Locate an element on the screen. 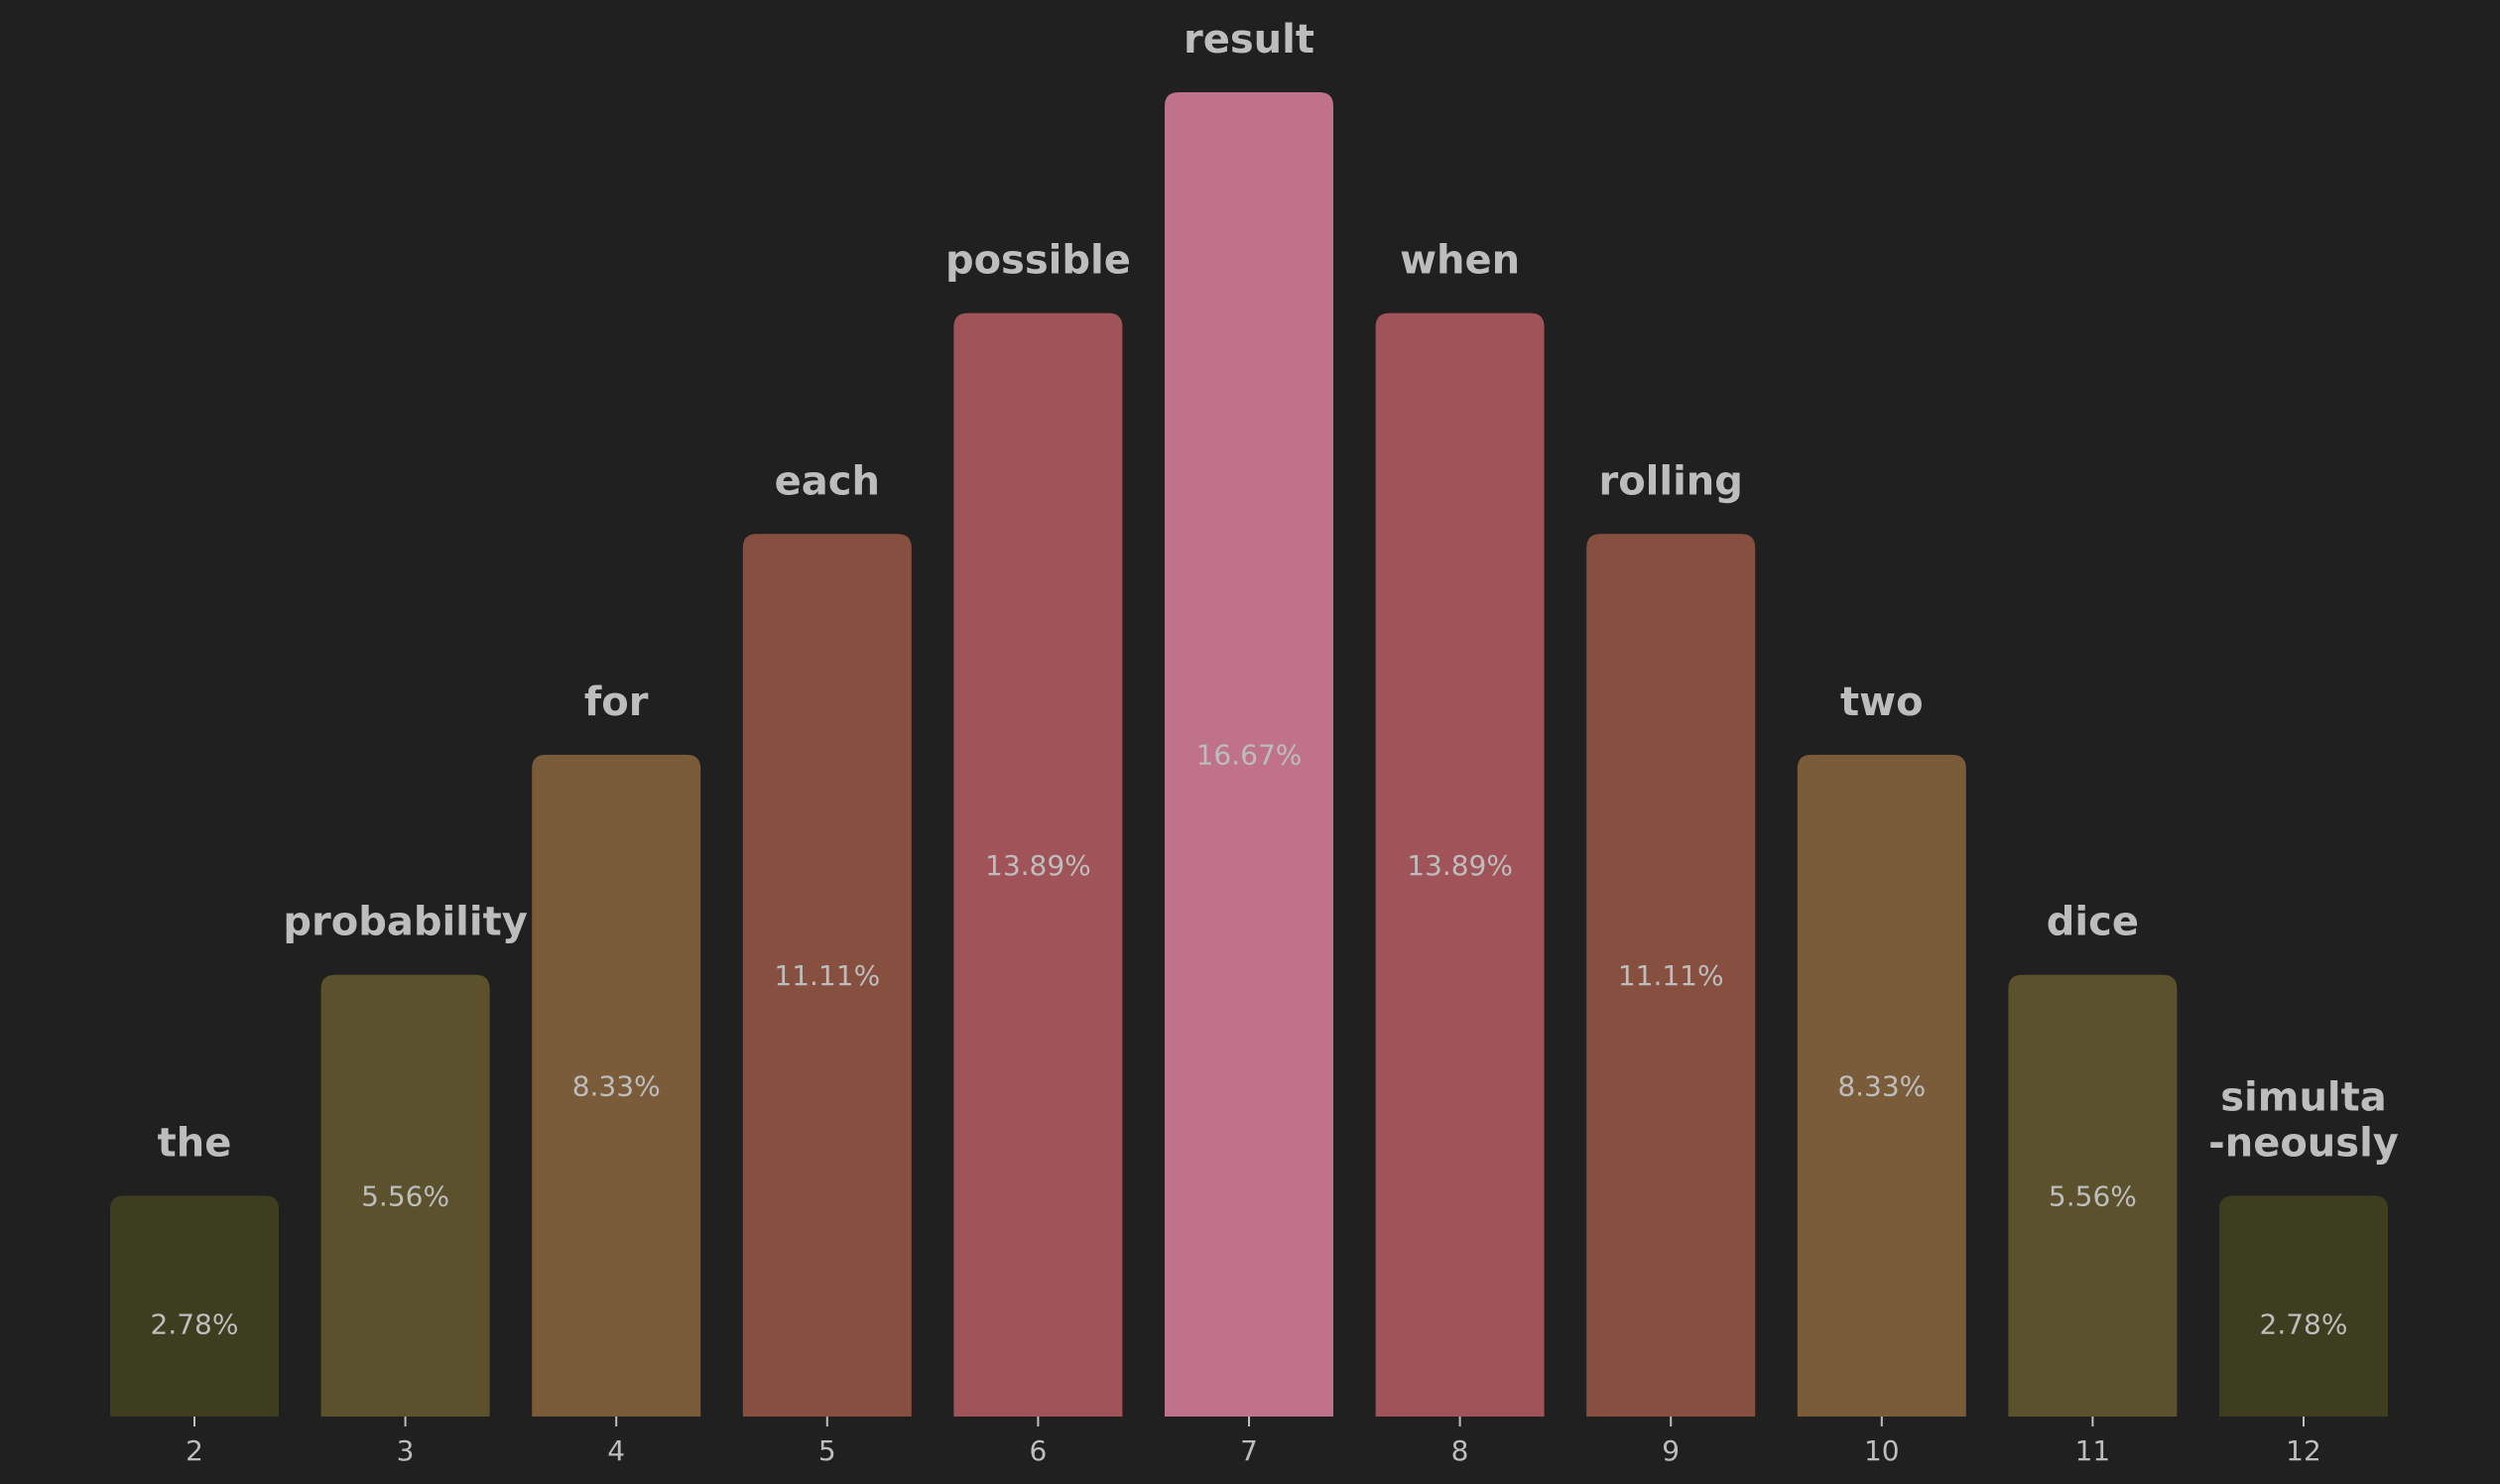 This screenshot has width=2500, height=1484. x-tick-label-3: 3 is located at coordinates (406, 1450).